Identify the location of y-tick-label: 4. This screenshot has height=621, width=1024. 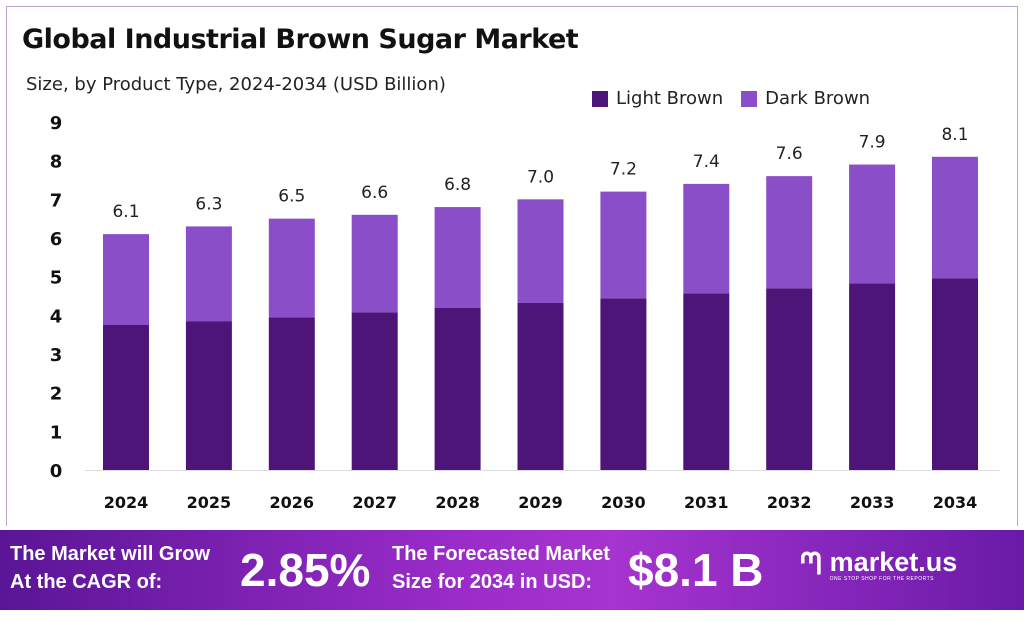
(56, 316).